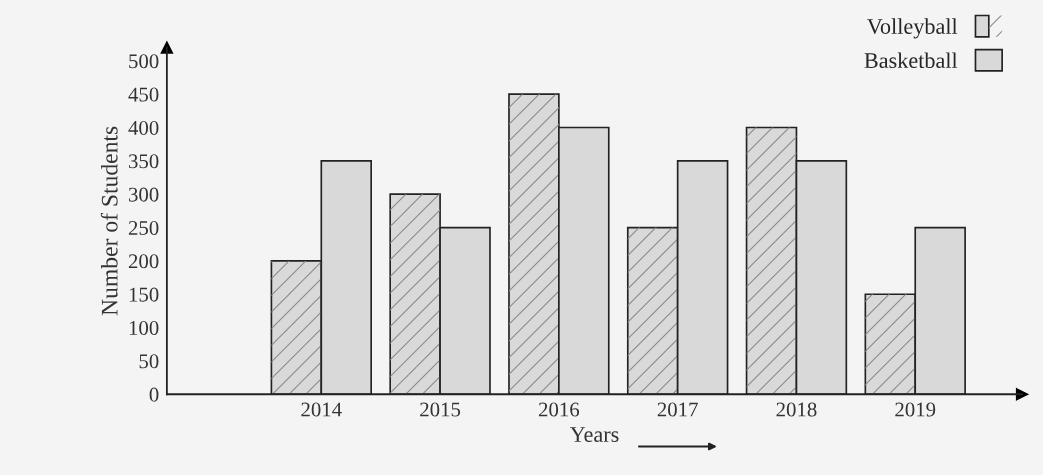  I want to click on y-tick-label: 0, so click(154, 394).